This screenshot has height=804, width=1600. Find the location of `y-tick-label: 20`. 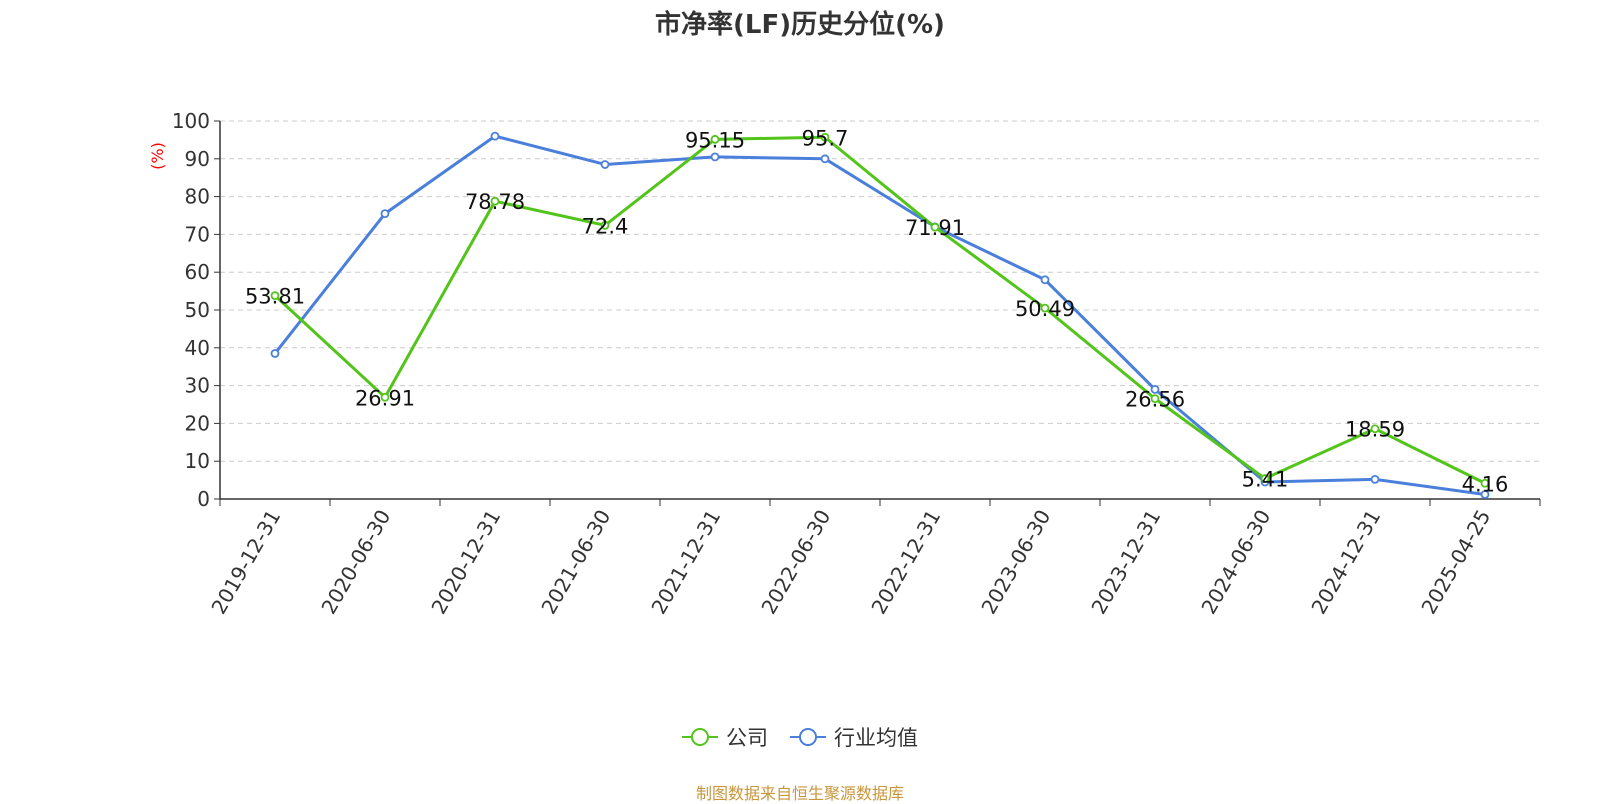

y-tick-label: 20 is located at coordinates (197, 423).